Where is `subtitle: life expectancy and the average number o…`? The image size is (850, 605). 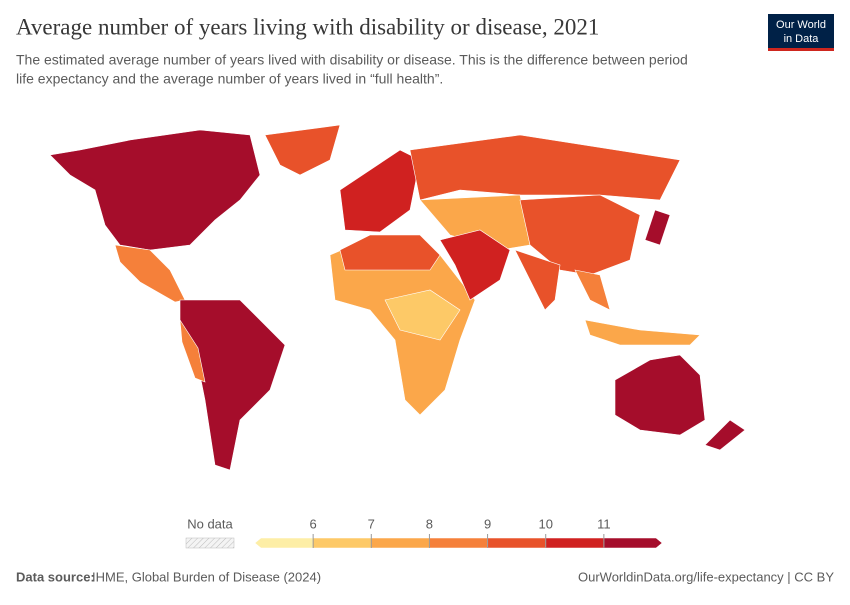
subtitle: life expectancy and the average number o… is located at coordinates (229, 79).